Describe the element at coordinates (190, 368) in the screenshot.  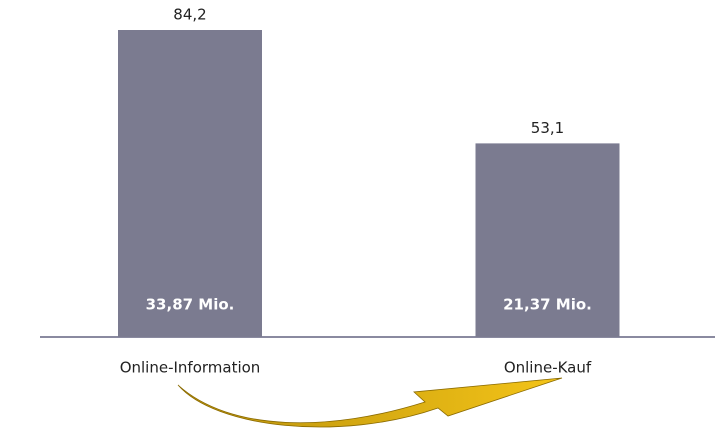
I see `x-tick-label: Online-Information` at that location.